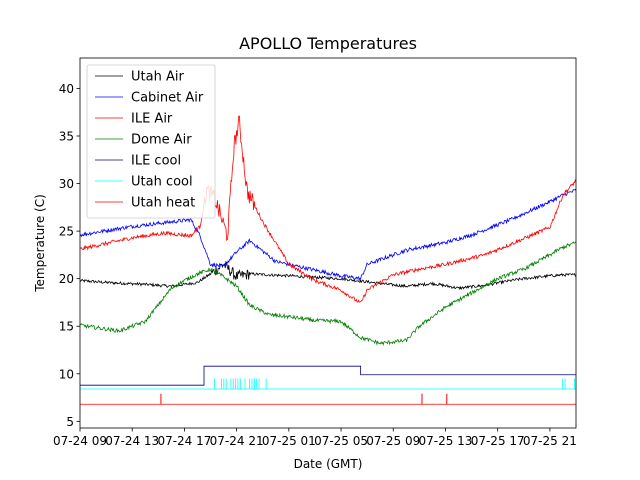 The width and height of the screenshot is (640, 480). Describe the element at coordinates (341, 441) in the screenshot. I see `x-tick-label: 07-25 05` at that location.